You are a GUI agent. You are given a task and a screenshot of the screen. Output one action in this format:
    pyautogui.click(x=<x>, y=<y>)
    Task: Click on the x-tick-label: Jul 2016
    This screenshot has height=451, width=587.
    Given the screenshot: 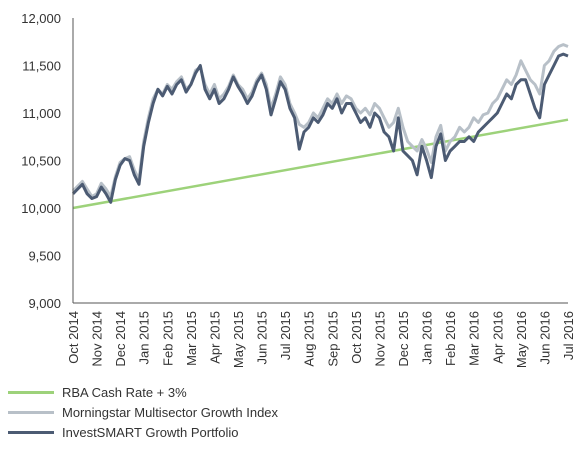 What is the action you would take?
    pyautogui.click(x=568, y=335)
    